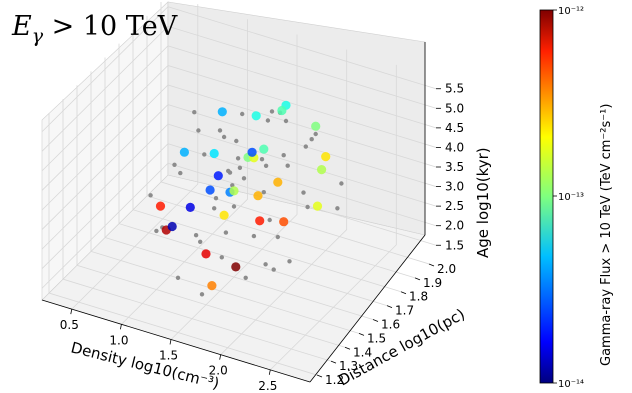 The image size is (632, 393). What do you see at coordinates (546, 196) in the screenshot?
I see `colorbar` at bounding box center [546, 196].